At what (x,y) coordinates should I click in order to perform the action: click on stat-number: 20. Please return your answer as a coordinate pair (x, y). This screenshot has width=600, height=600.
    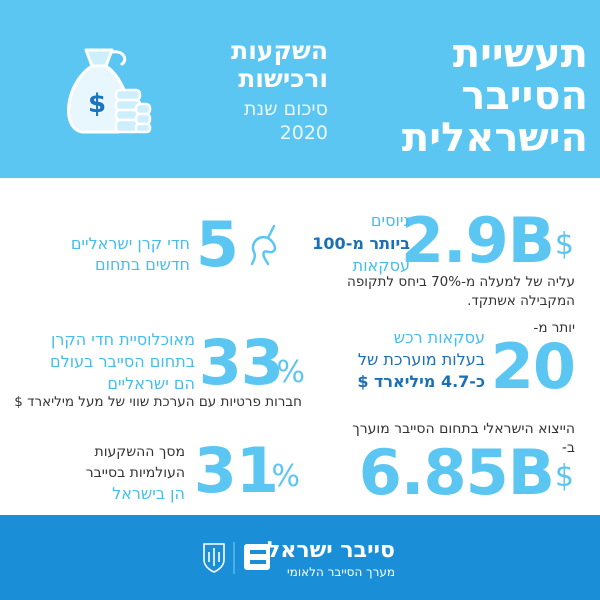
    Looking at the image, I should click on (533, 366).